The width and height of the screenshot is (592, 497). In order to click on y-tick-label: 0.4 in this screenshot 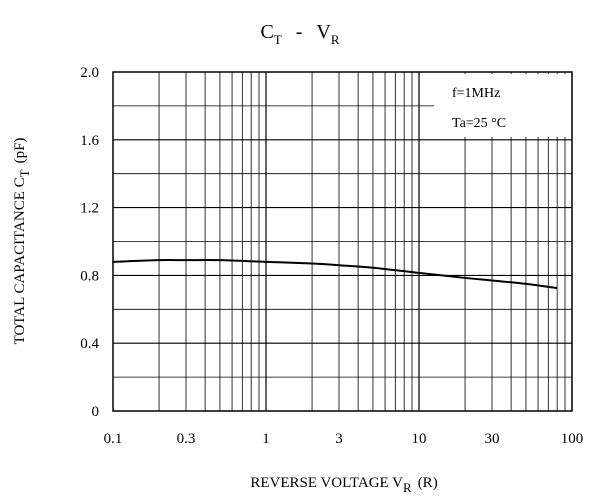, I will do `click(89, 344)`.